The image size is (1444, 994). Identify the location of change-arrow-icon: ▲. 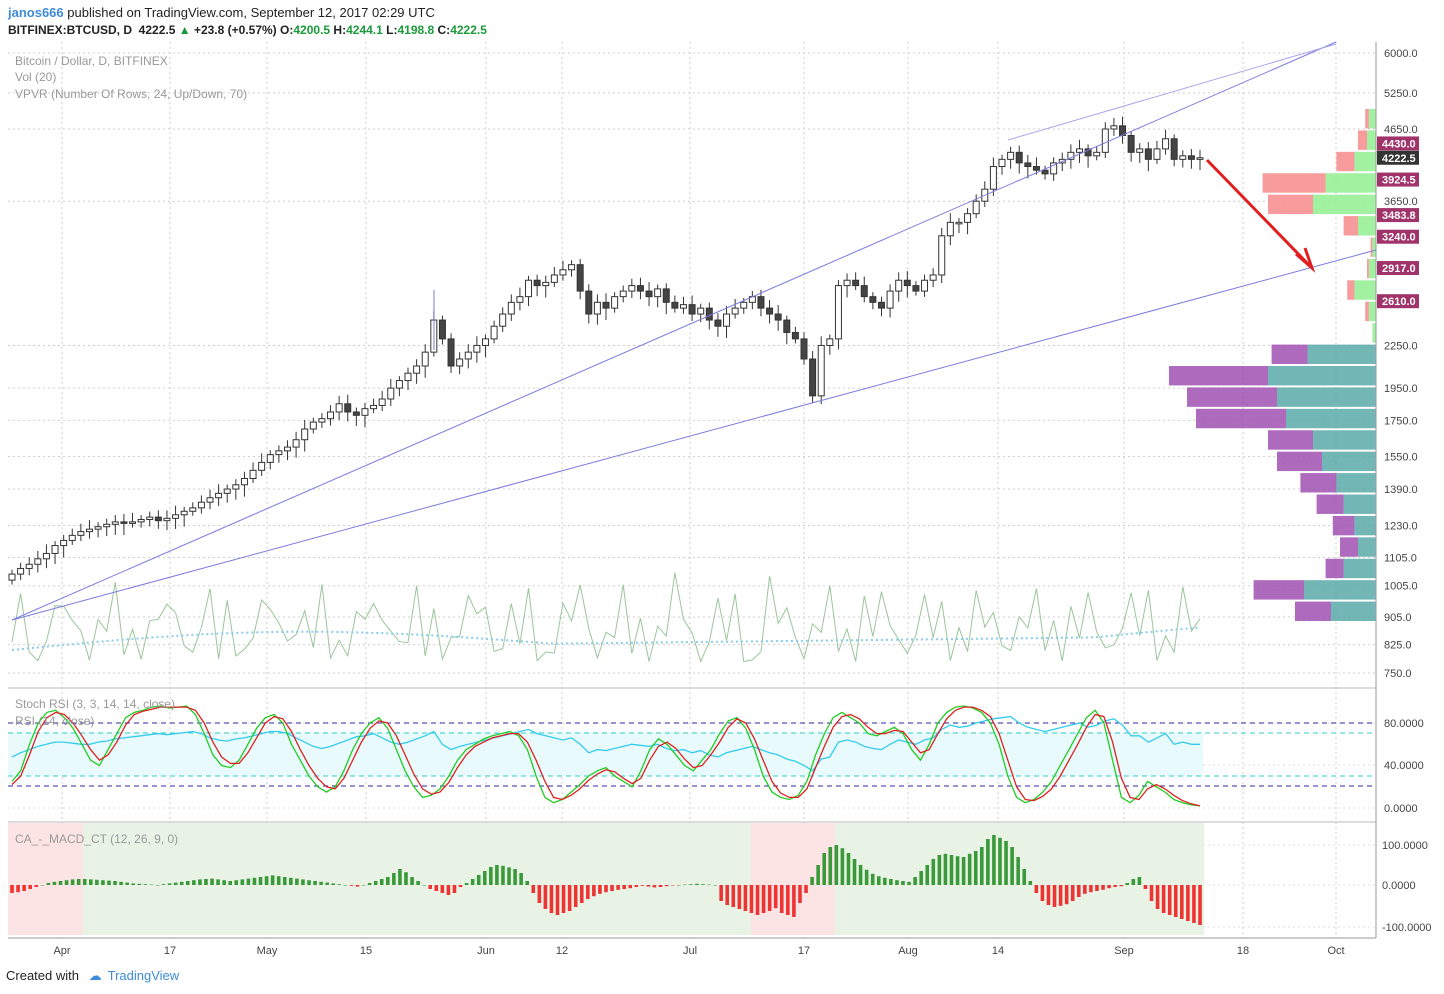
(184, 30).